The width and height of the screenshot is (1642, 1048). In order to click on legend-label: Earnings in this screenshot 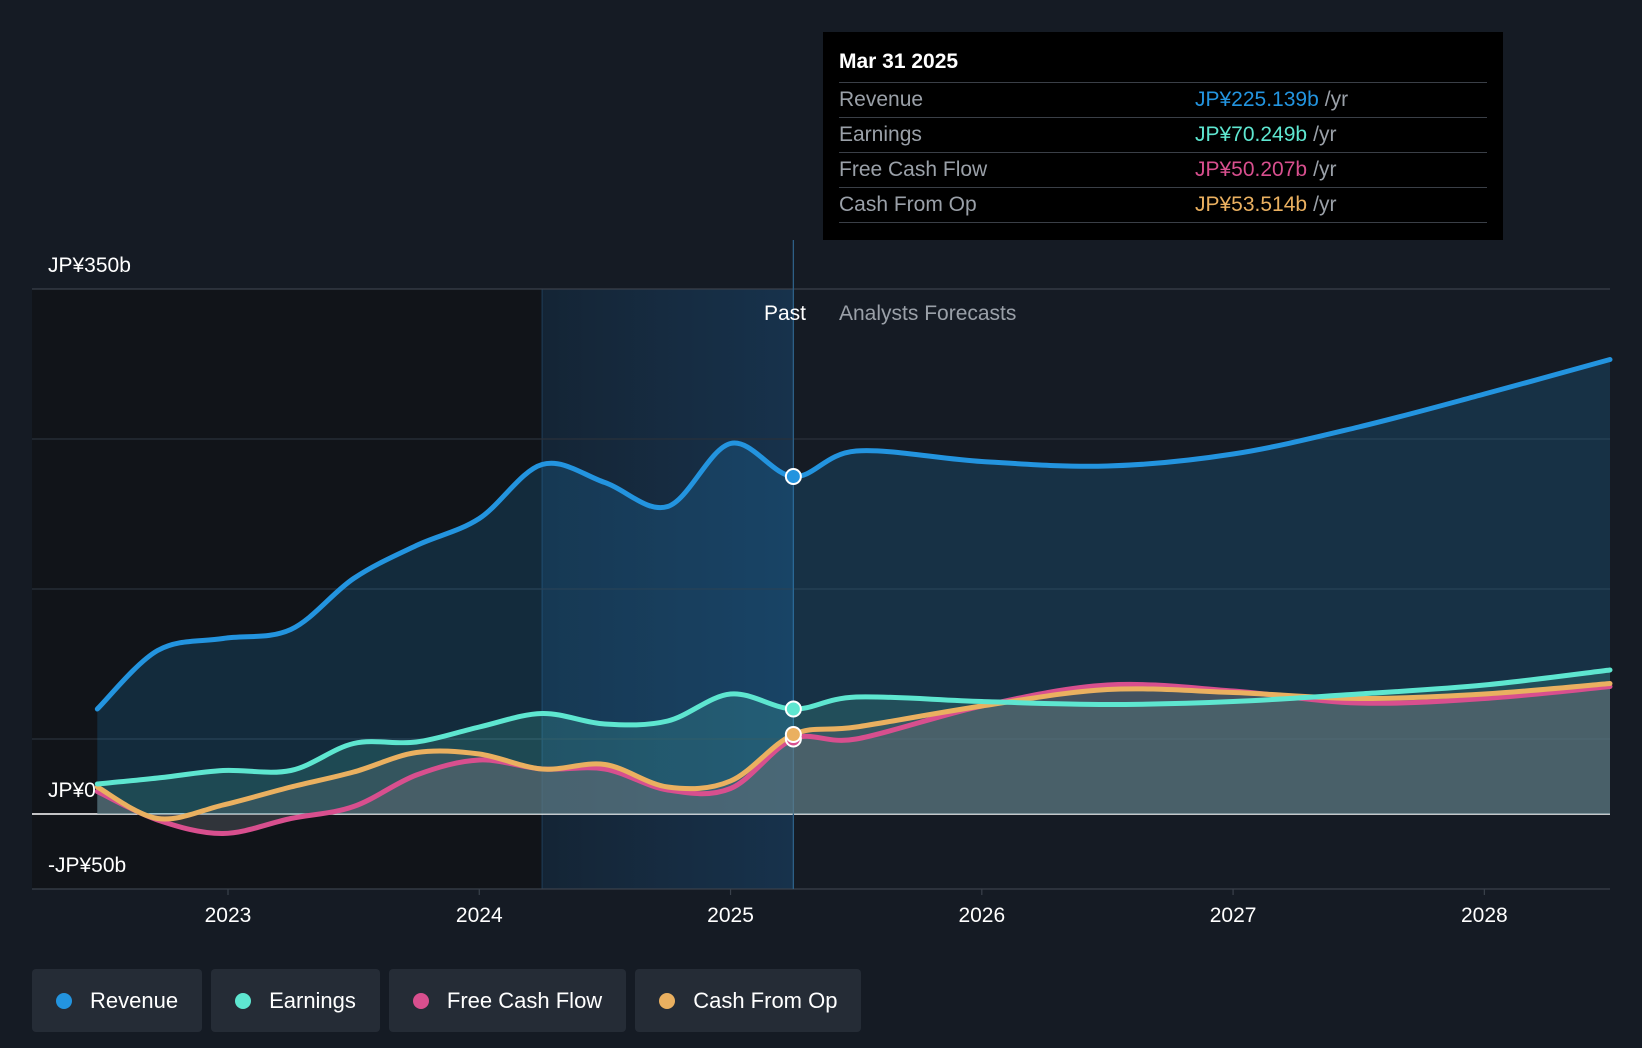, I will do `click(312, 1000)`.